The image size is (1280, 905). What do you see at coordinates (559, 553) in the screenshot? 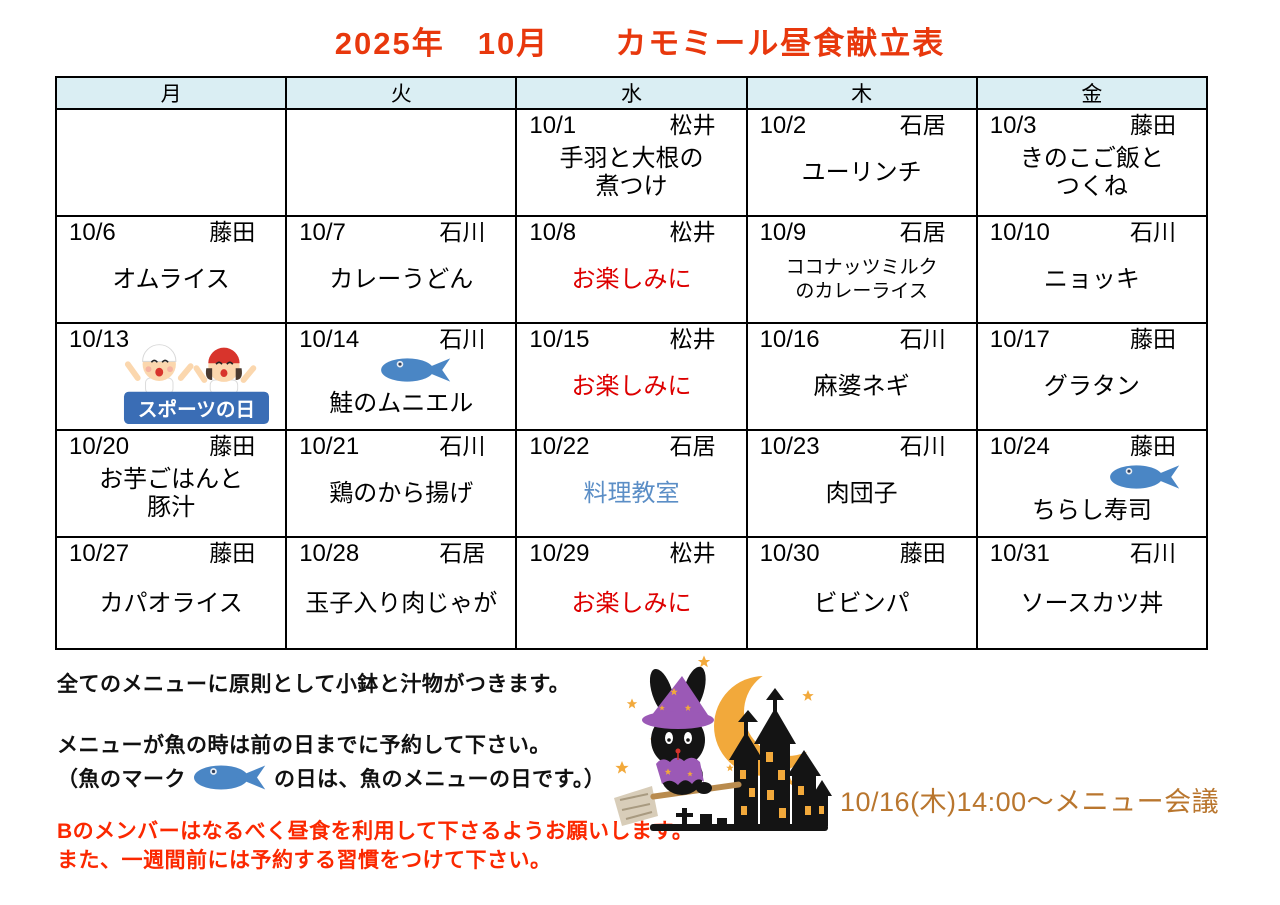
I see `cell-date: 10/29` at bounding box center [559, 553].